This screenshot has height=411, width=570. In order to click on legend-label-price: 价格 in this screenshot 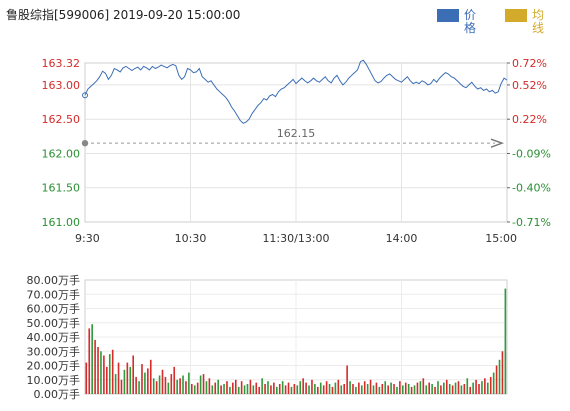, I will do `click(470, 21)`.